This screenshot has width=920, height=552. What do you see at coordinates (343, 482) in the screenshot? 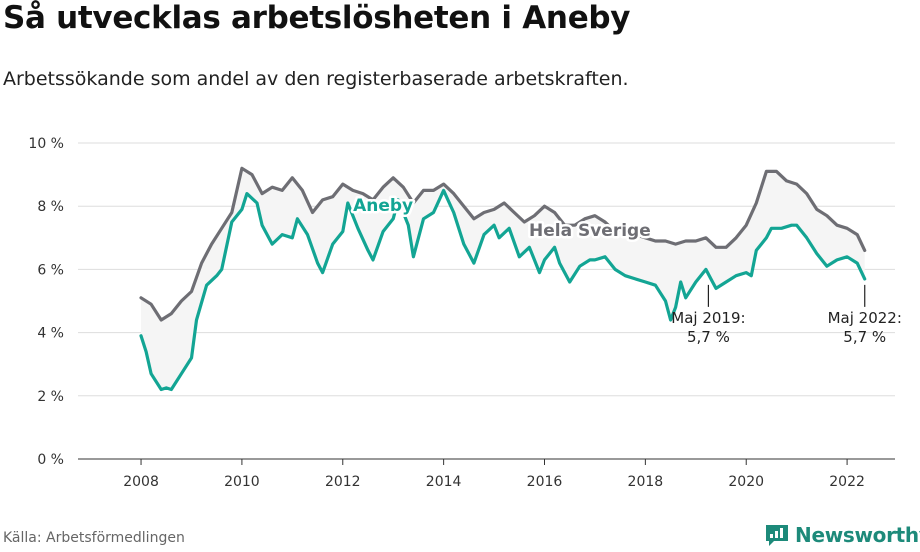
I see `x-tick-label: 2012` at bounding box center [343, 482].